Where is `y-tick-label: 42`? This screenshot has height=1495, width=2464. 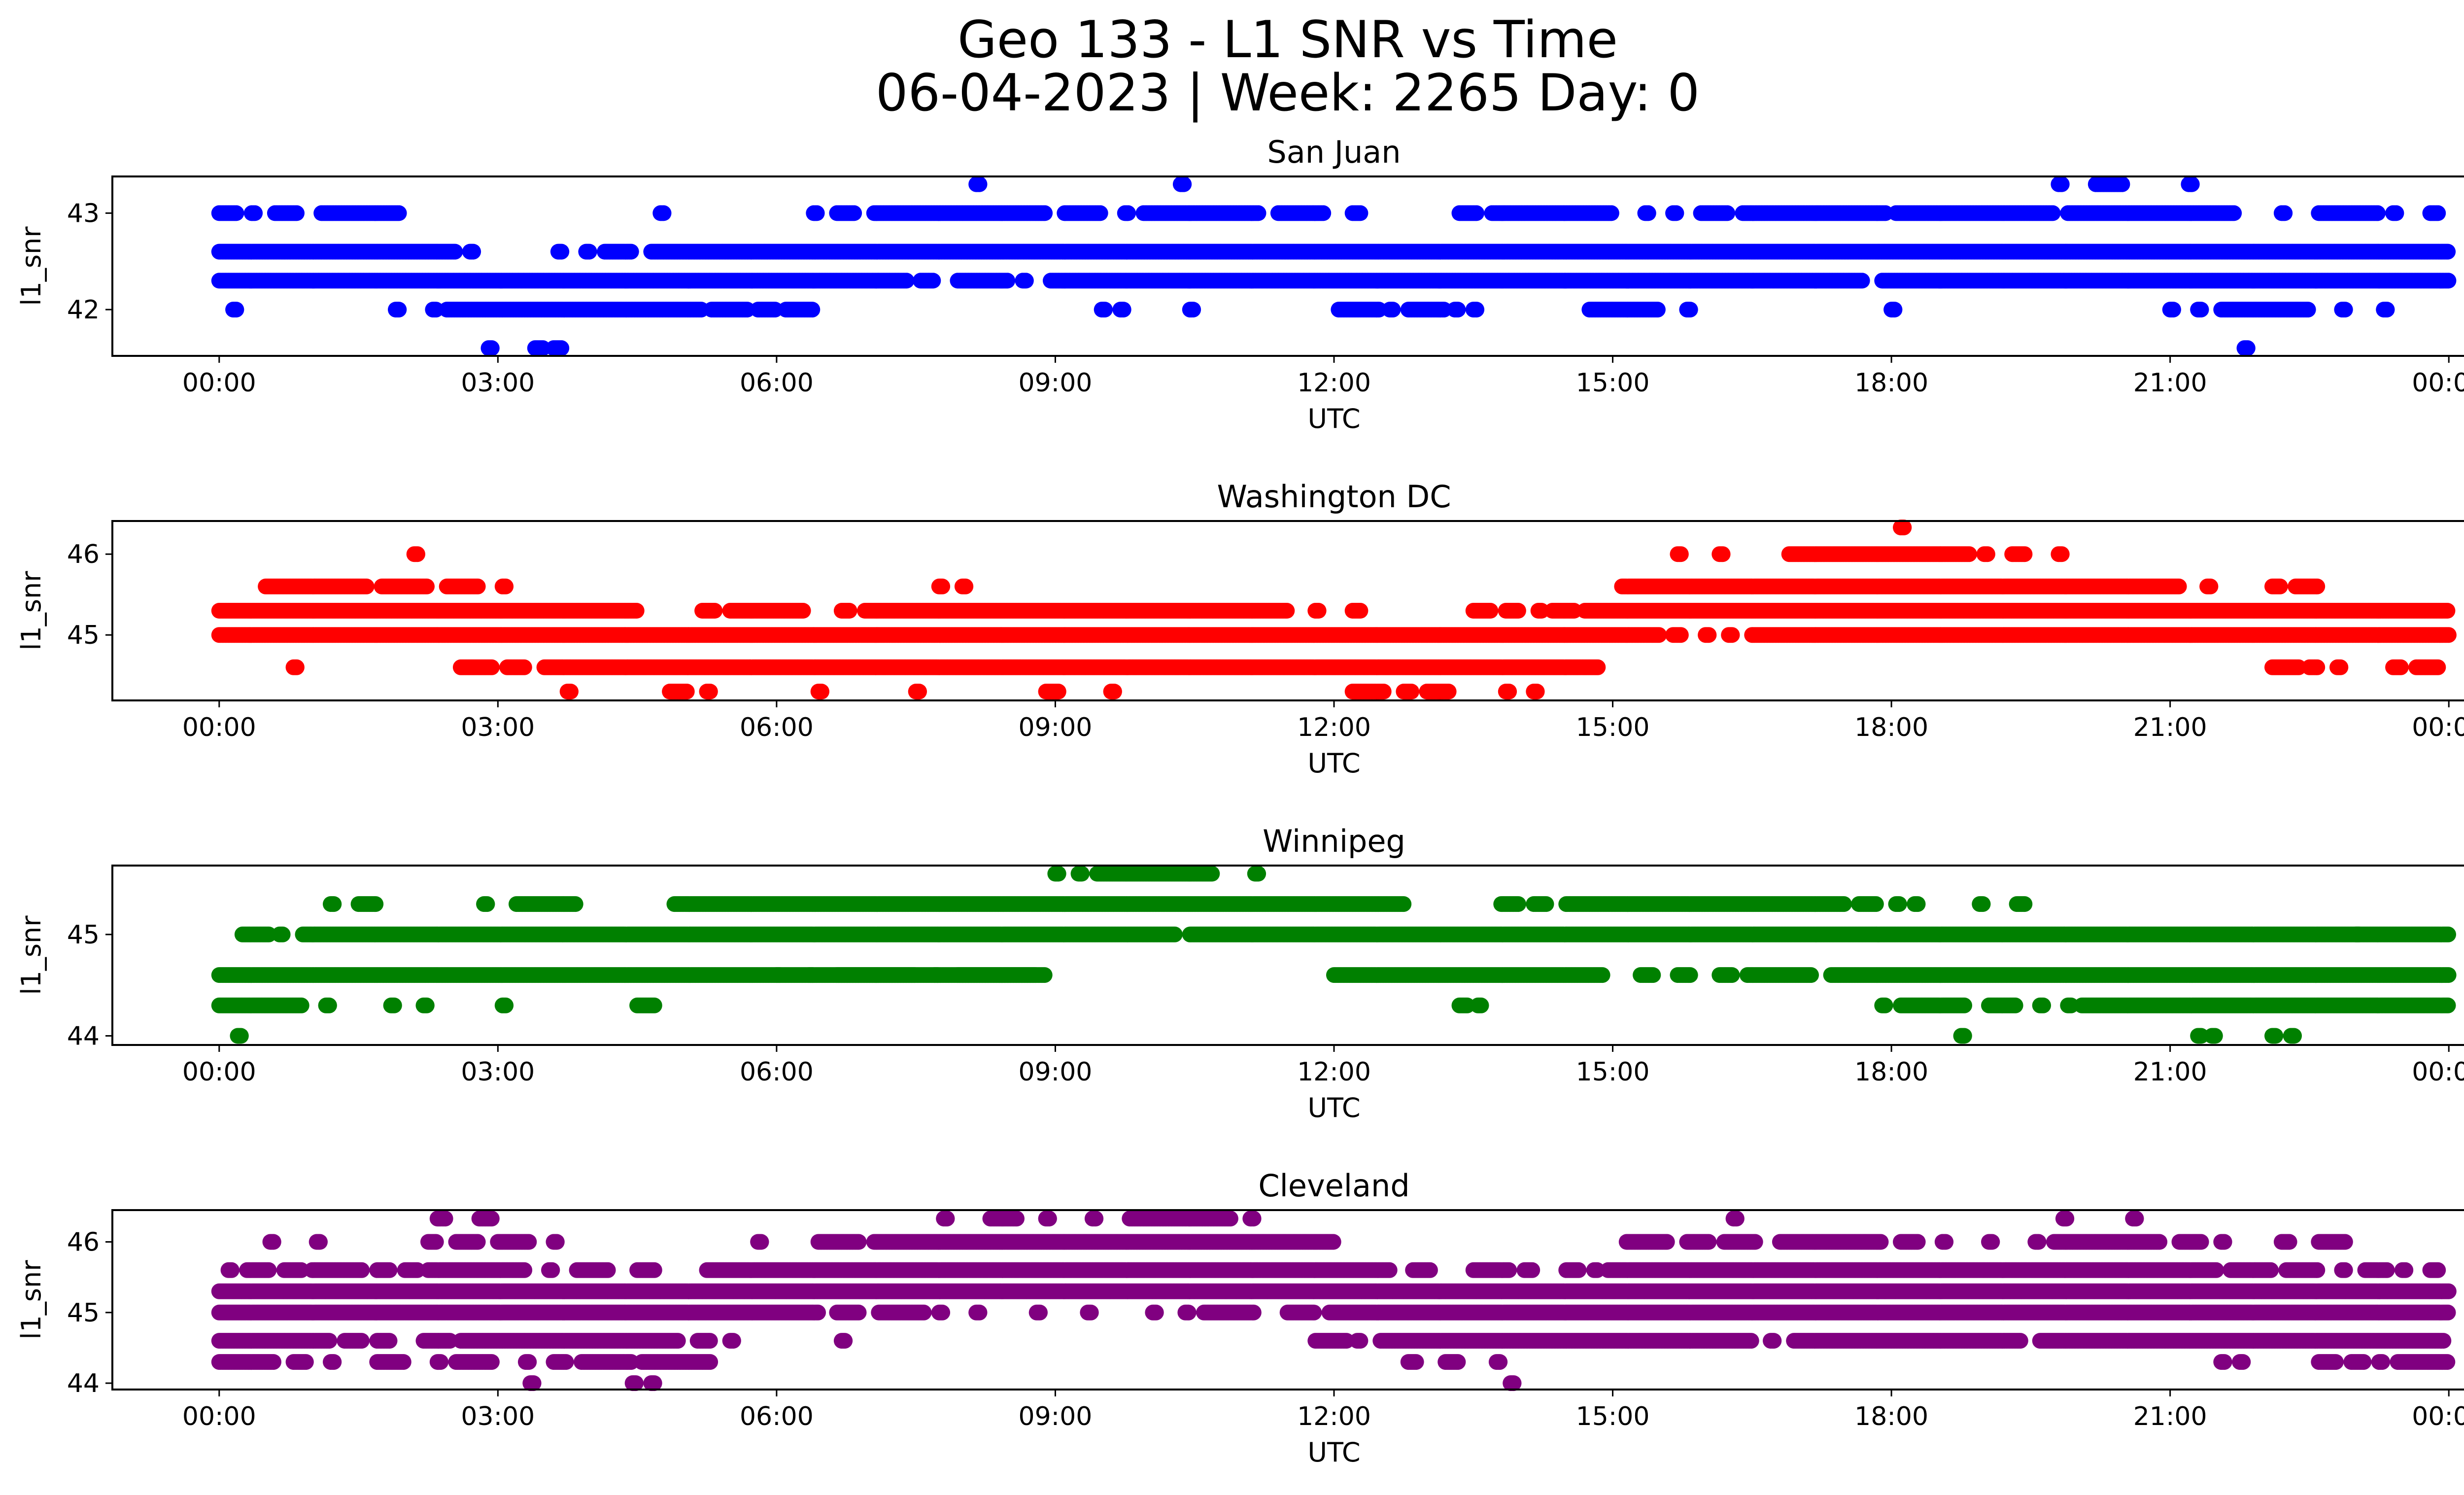
y-tick-label: 42 is located at coordinates (83, 310).